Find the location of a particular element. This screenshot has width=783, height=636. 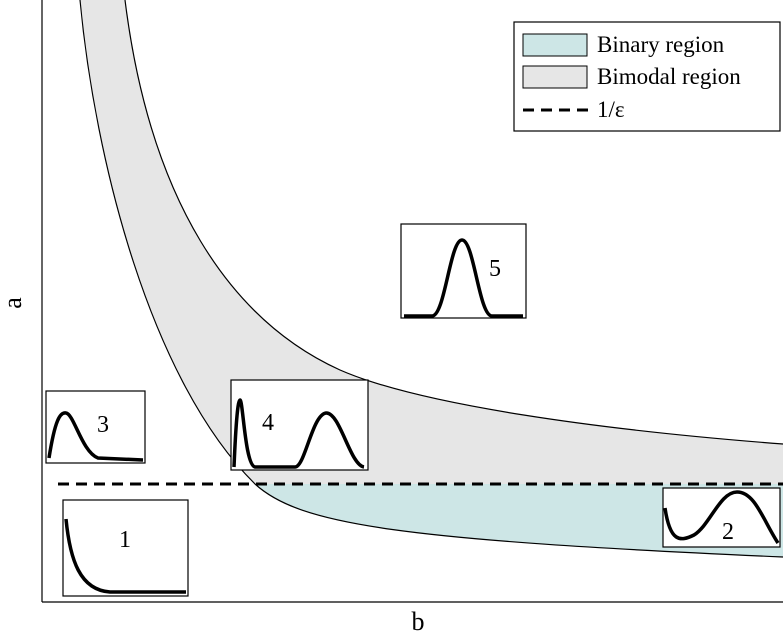

panel-4: 4 is located at coordinates (299, 425).